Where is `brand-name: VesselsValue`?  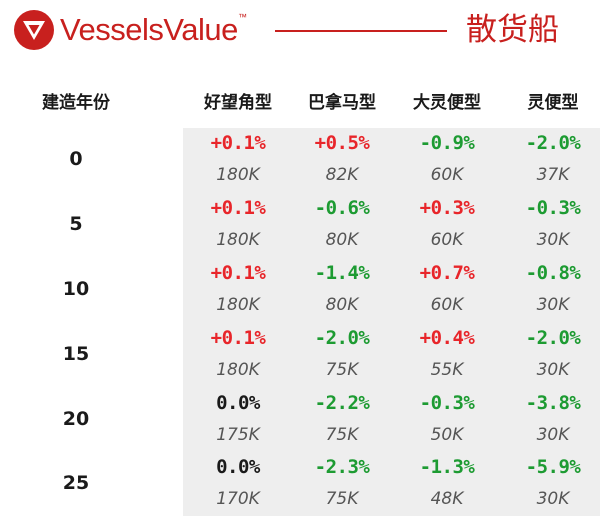 brand-name: VesselsValue is located at coordinates (149, 29).